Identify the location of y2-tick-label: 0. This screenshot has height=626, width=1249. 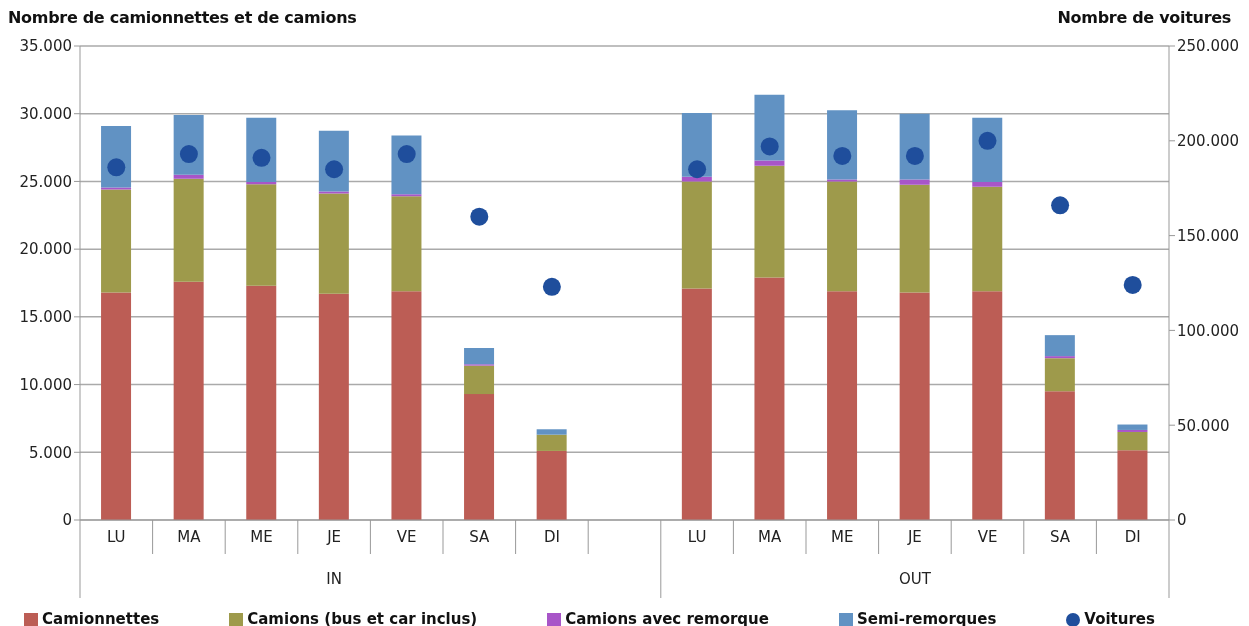
(1182, 520).